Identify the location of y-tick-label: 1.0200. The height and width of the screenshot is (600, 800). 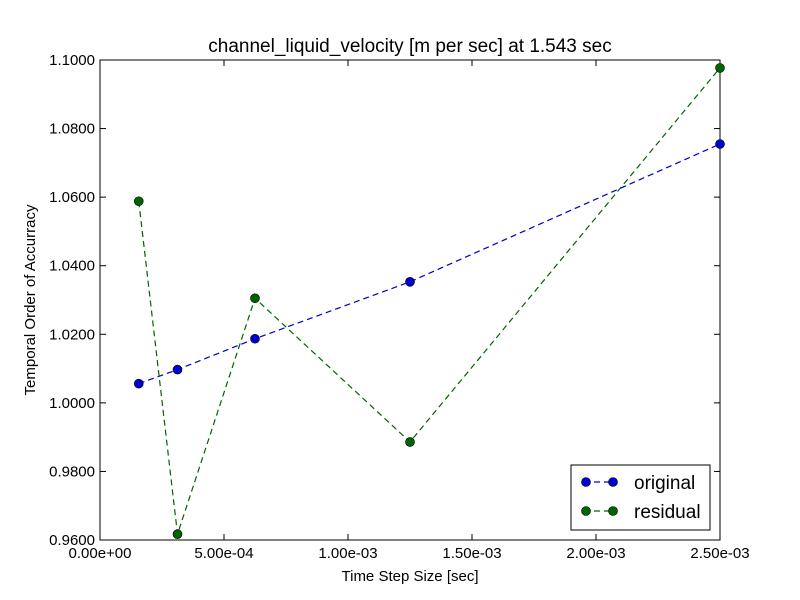
(72, 334).